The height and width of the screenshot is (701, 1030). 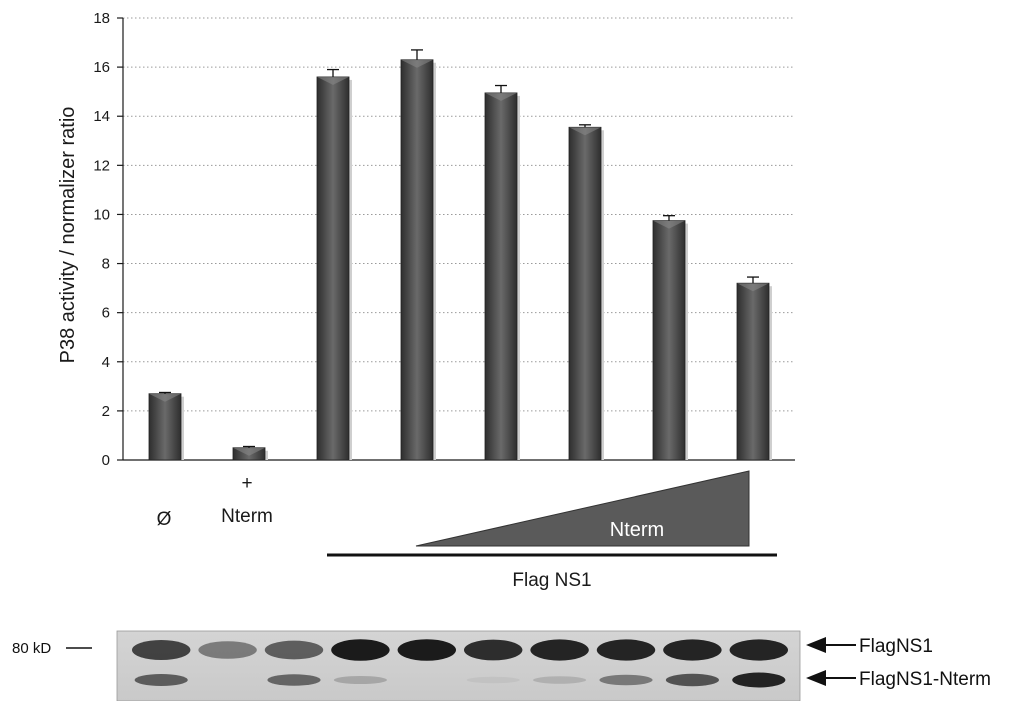 What do you see at coordinates (637, 530) in the screenshot?
I see `nterm-gradient-label: Nterm` at bounding box center [637, 530].